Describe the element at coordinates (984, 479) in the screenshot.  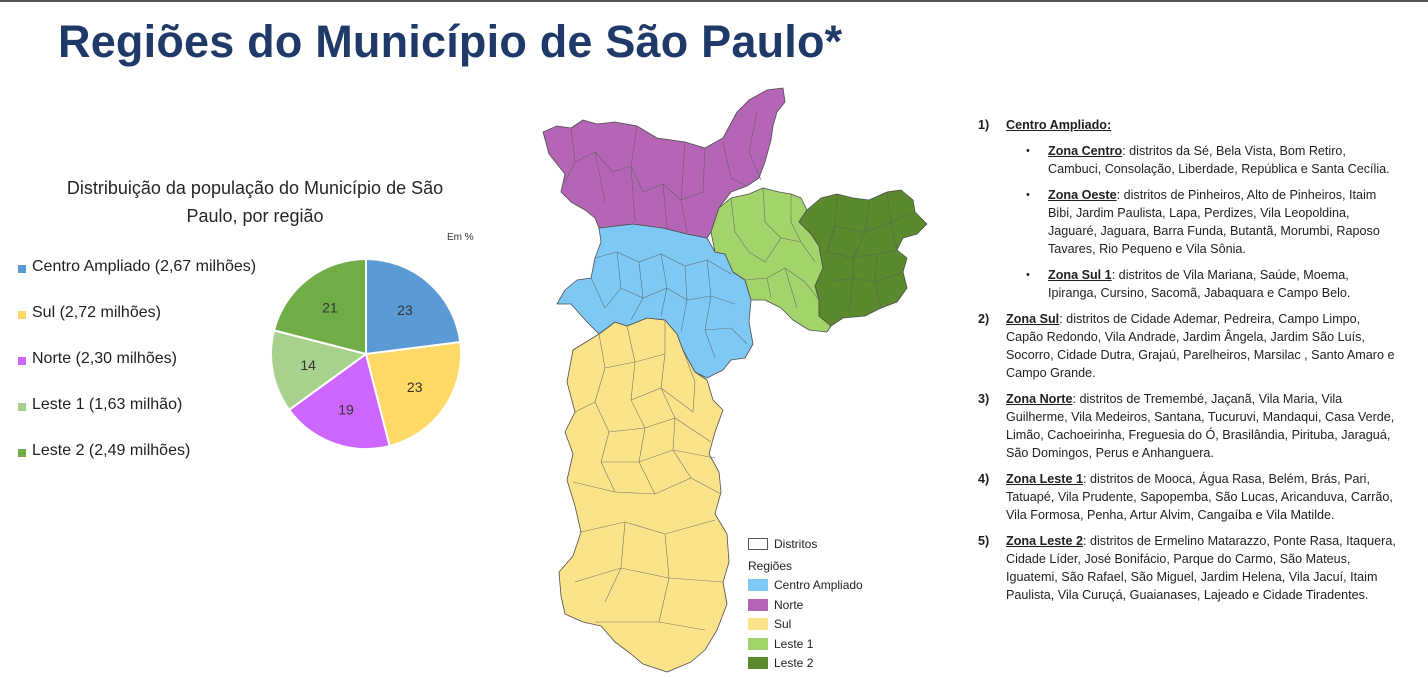
I see `region-number: 4)` at that location.